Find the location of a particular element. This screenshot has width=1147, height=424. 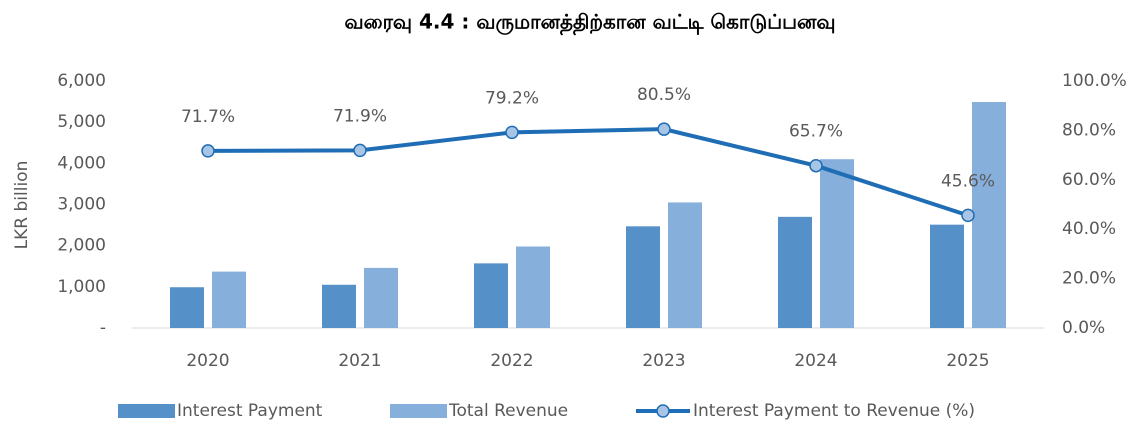

data-label: 80.5% is located at coordinates (664, 95).